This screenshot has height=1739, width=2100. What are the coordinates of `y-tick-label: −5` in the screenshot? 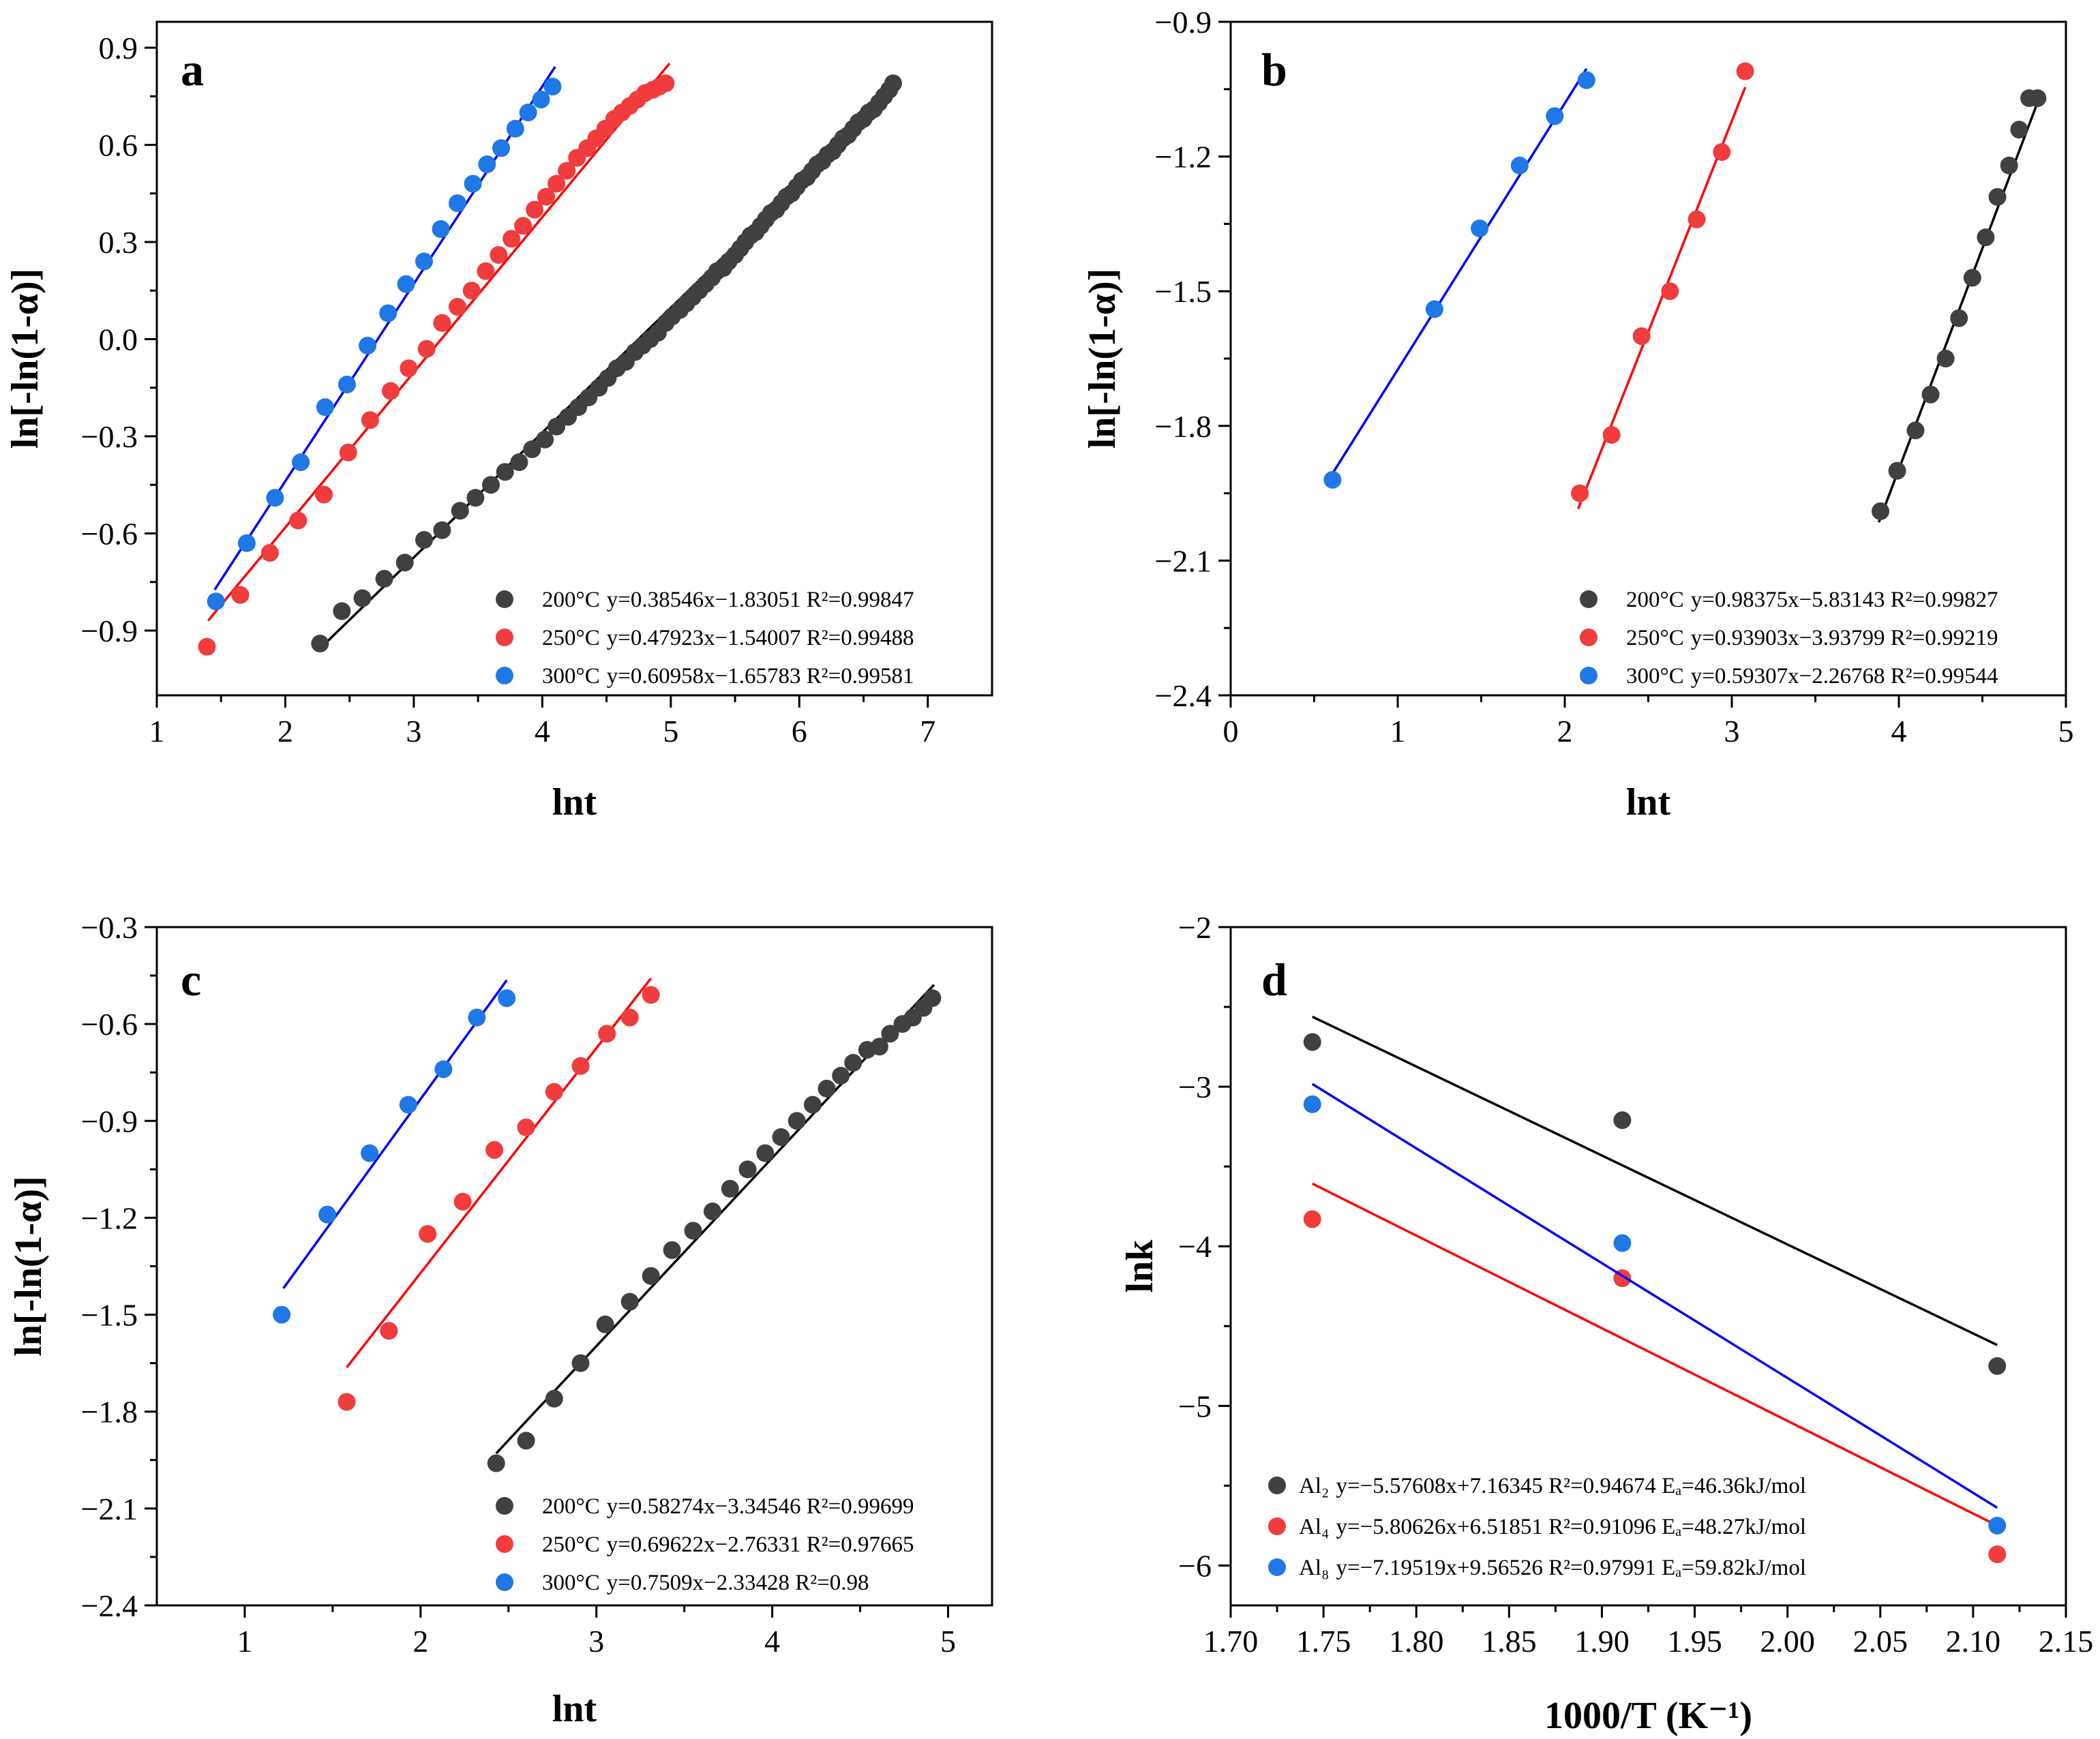 It's located at (1195, 1406).